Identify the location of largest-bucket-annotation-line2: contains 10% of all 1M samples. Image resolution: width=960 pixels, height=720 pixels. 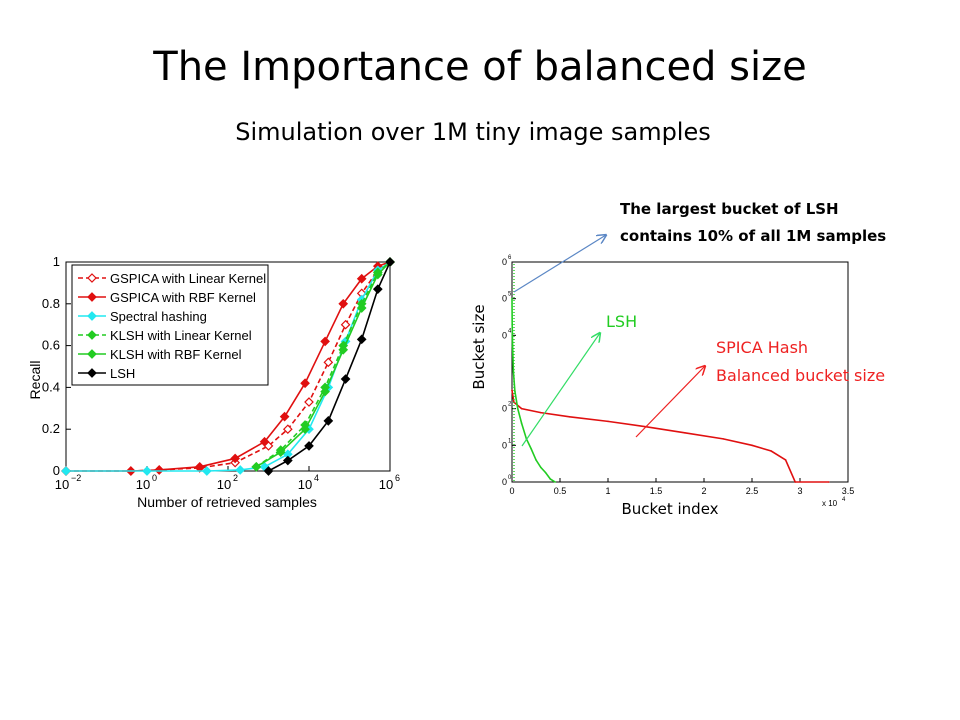
(753, 236).